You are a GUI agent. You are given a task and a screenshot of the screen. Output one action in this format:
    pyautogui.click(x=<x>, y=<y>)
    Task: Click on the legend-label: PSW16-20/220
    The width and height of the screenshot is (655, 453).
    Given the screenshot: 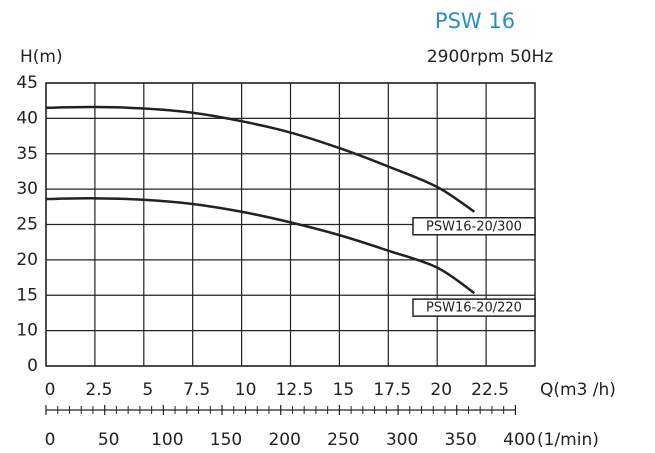 What is the action you would take?
    pyautogui.click(x=474, y=308)
    